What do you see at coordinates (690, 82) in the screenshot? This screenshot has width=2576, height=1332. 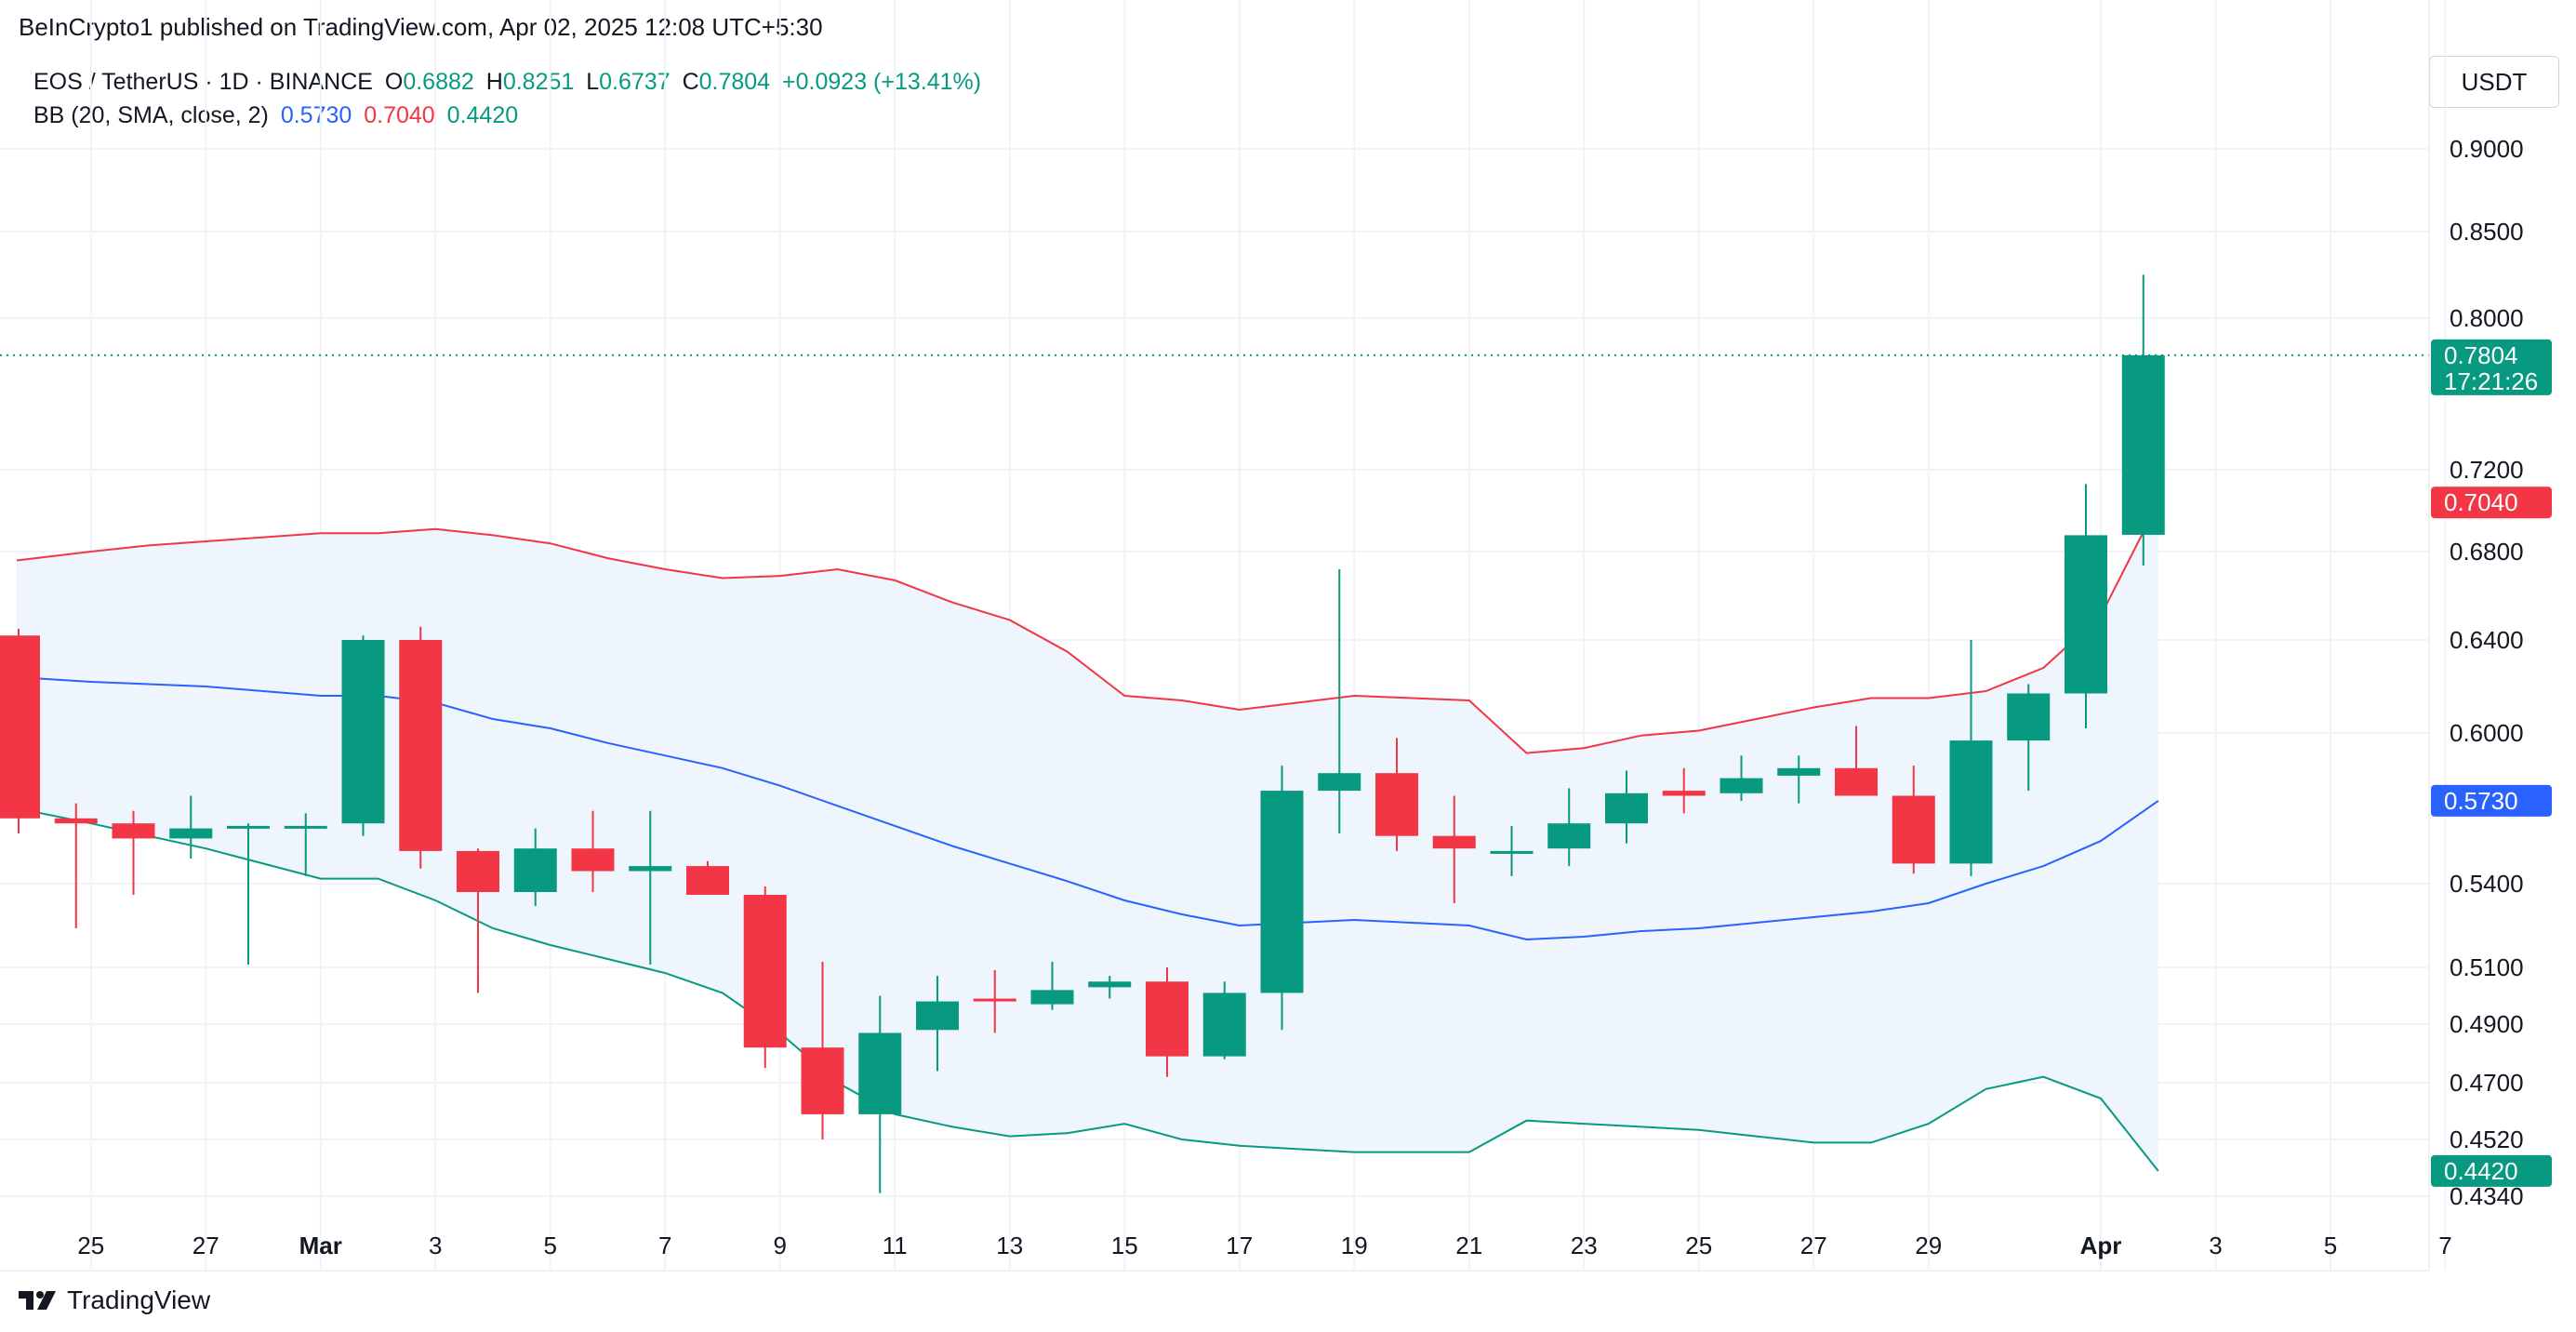 I see `close-label: C` at bounding box center [690, 82].